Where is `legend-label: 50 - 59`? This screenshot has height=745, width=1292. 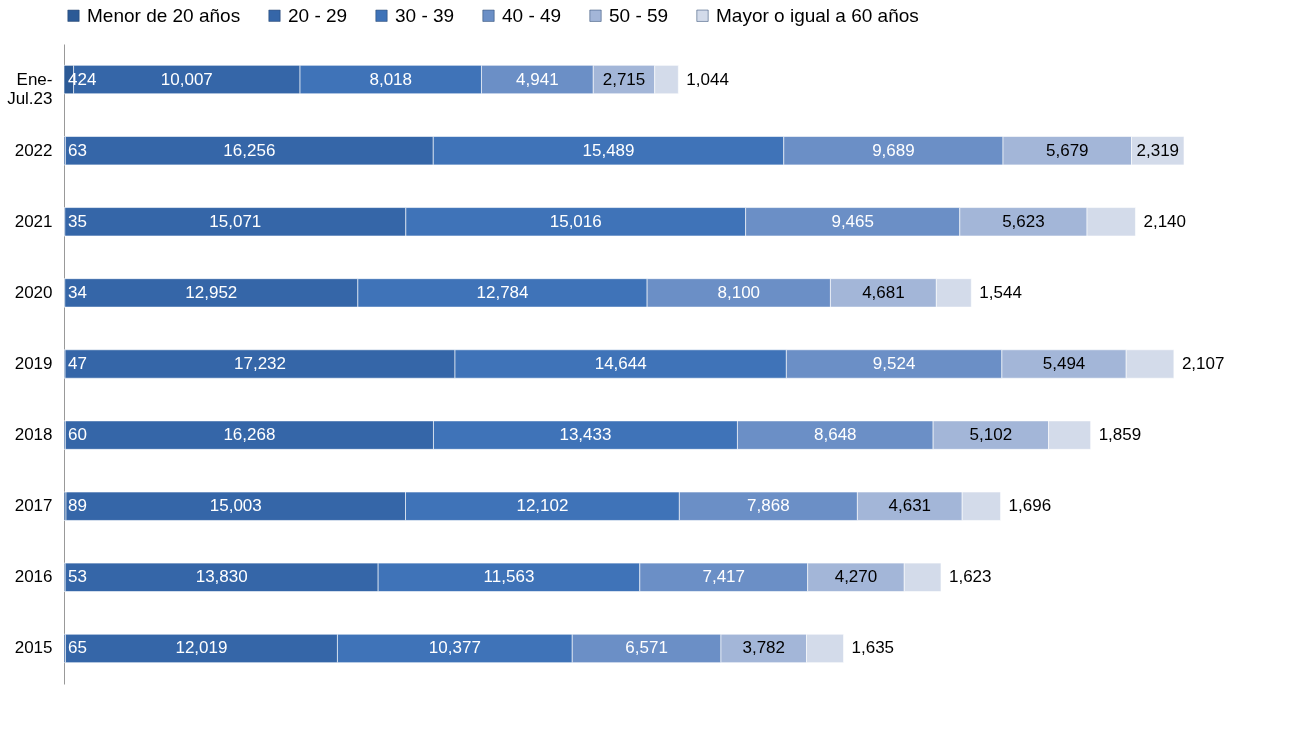
legend-label: 50 - 59 is located at coordinates (639, 15).